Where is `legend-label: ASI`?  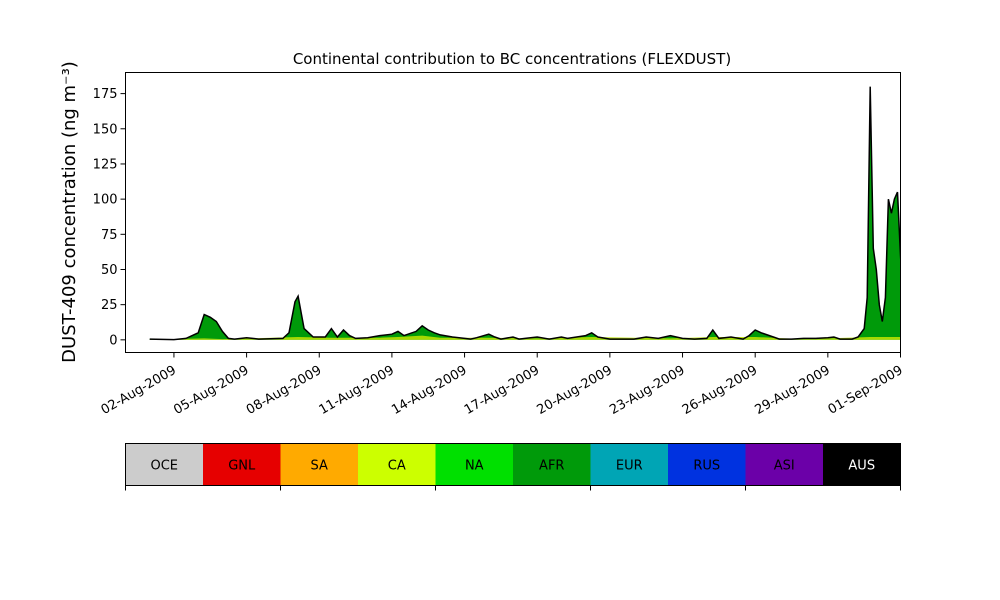
legend-label: ASI is located at coordinates (784, 466).